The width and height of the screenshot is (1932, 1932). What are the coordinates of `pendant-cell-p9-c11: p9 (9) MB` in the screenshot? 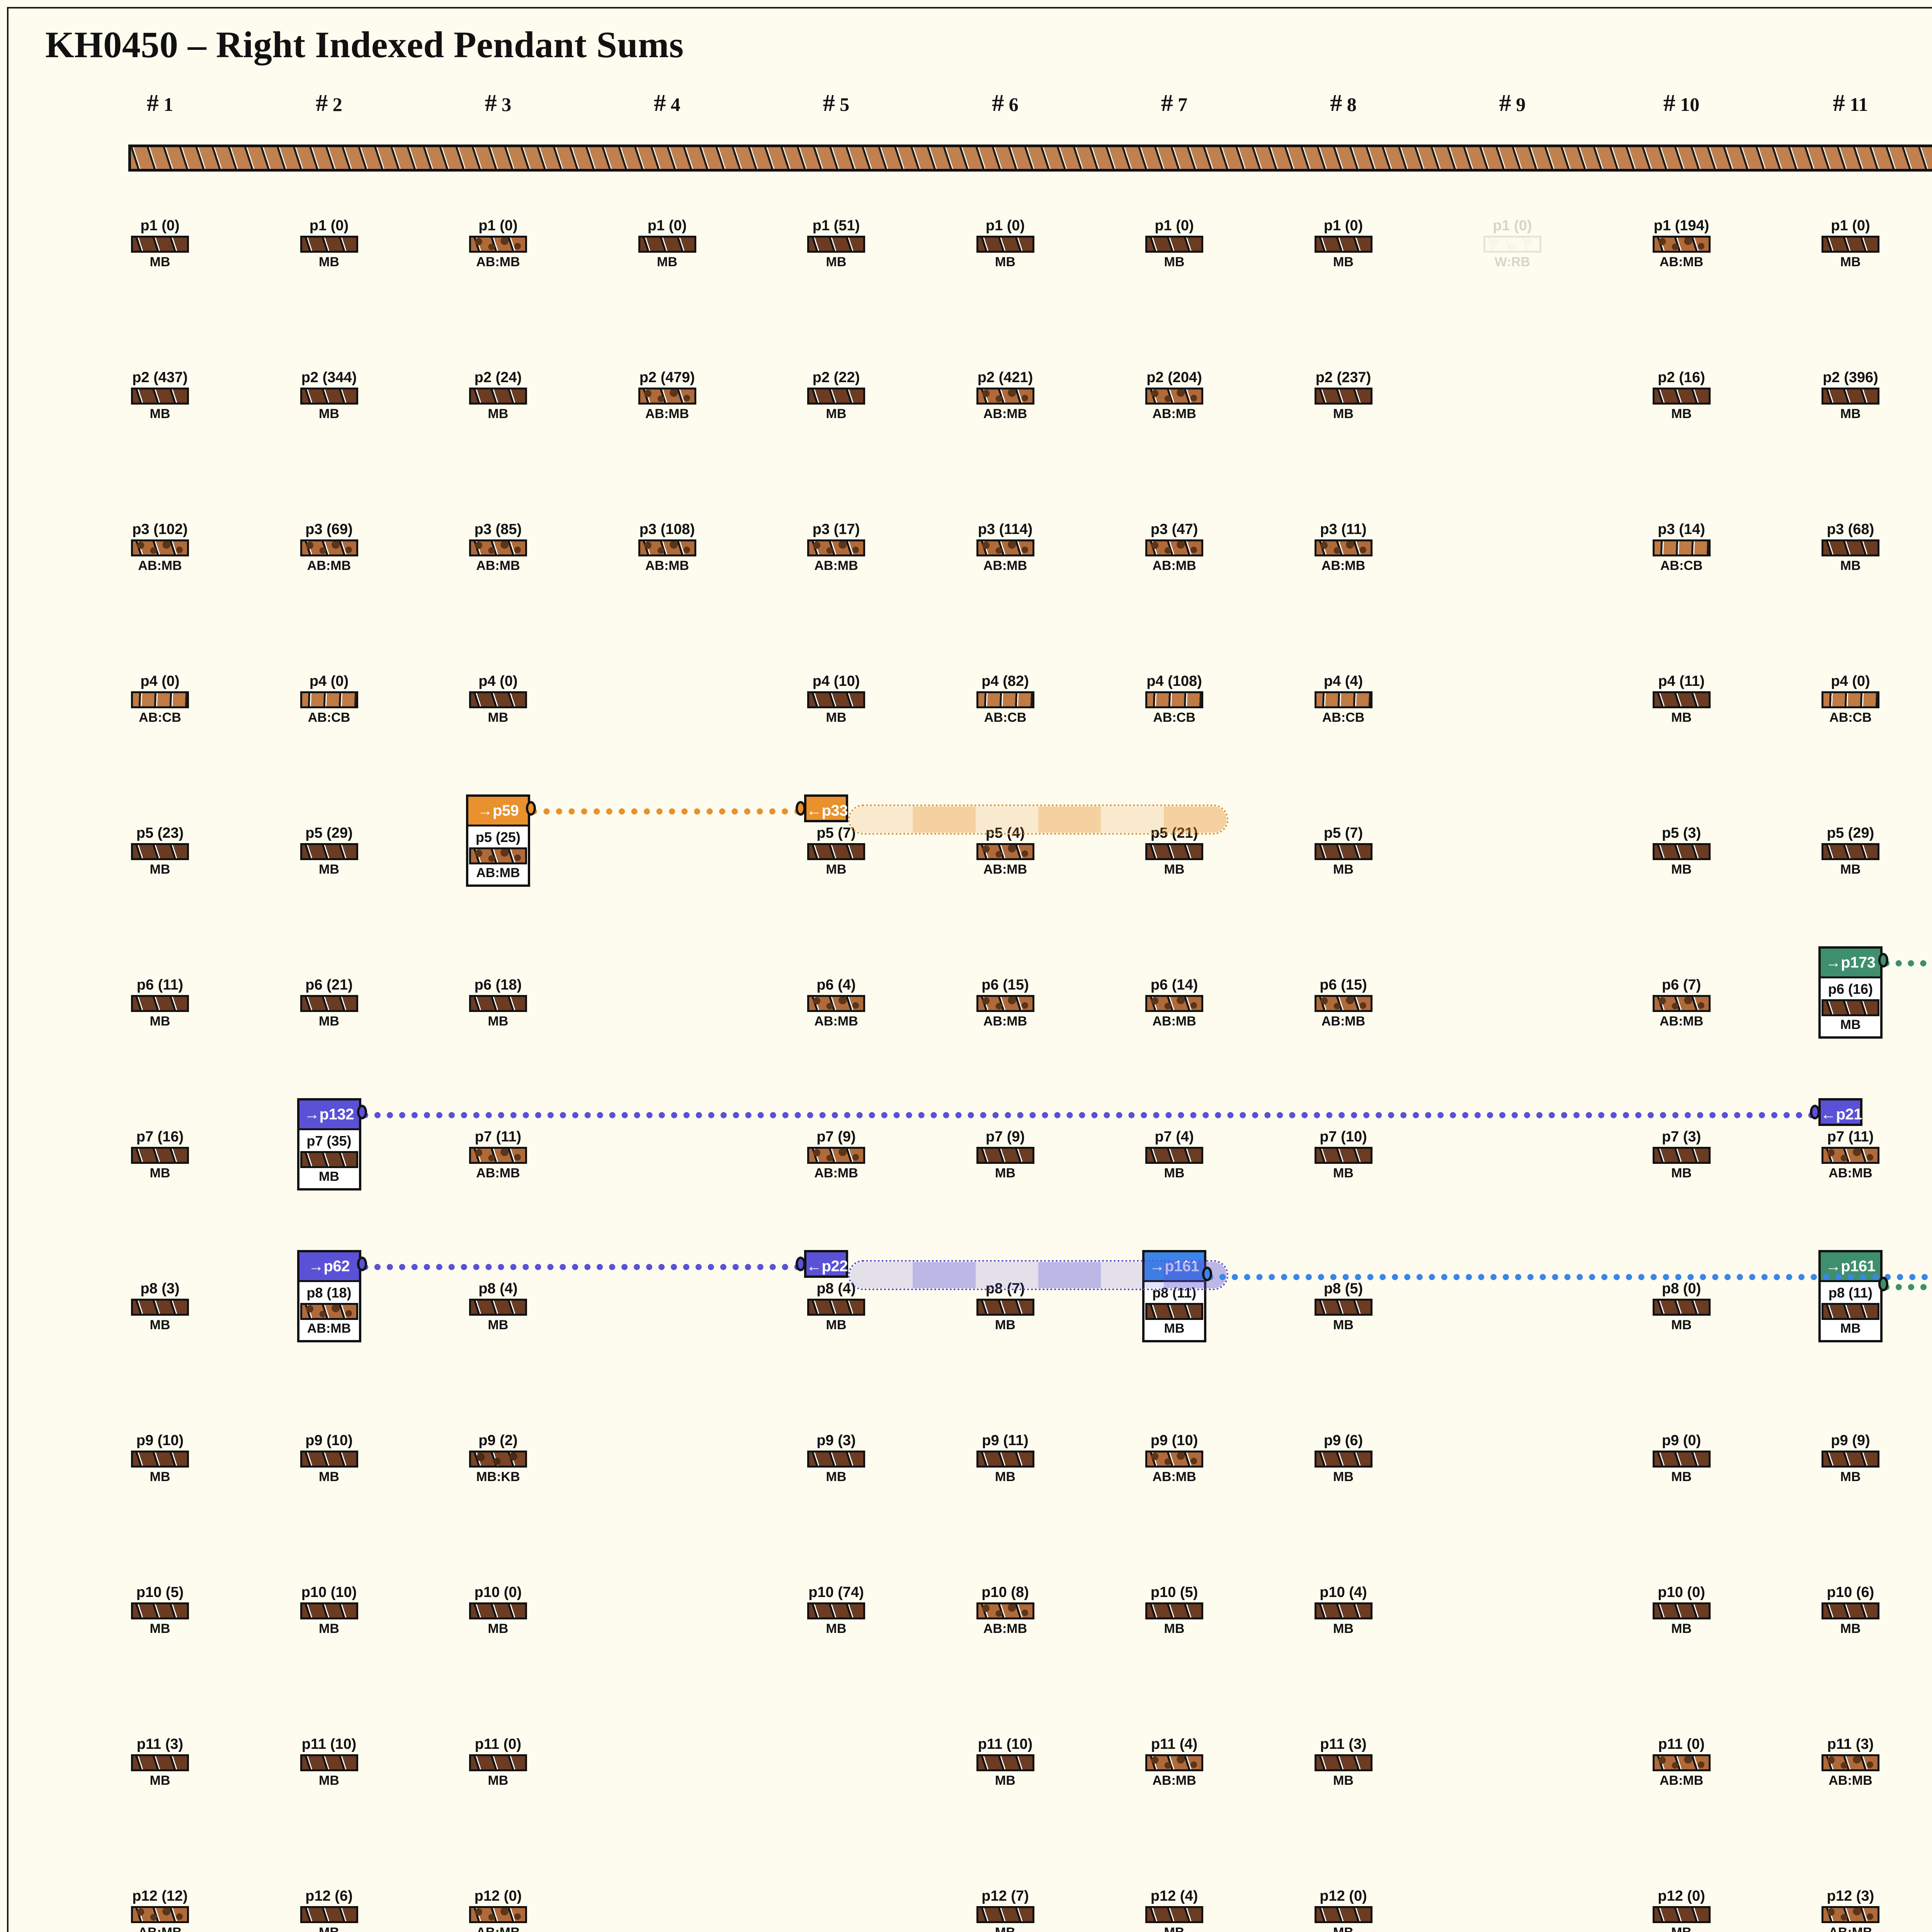 It's located at (1851, 1459).